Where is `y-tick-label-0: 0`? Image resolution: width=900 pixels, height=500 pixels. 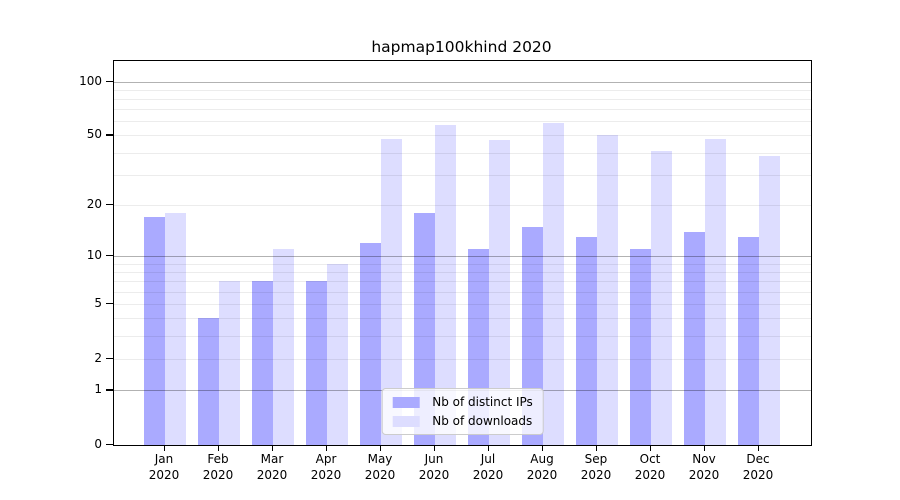 y-tick-label-0: 0 is located at coordinates (98, 444).